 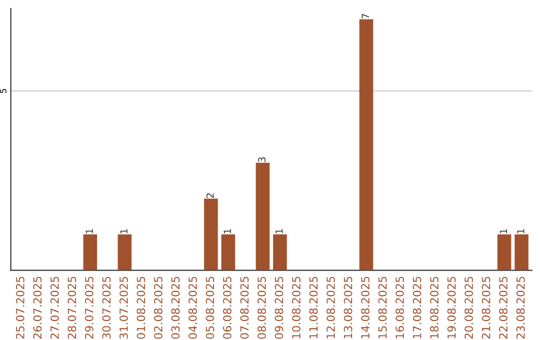 I want to click on x-tick-label: 31.07.2025, so click(x=124, y=307).